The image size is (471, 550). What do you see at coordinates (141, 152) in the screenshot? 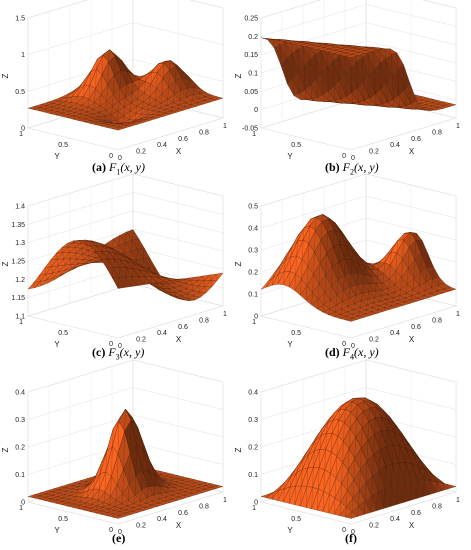
I see `x-tick-label: 0.2` at bounding box center [141, 152].